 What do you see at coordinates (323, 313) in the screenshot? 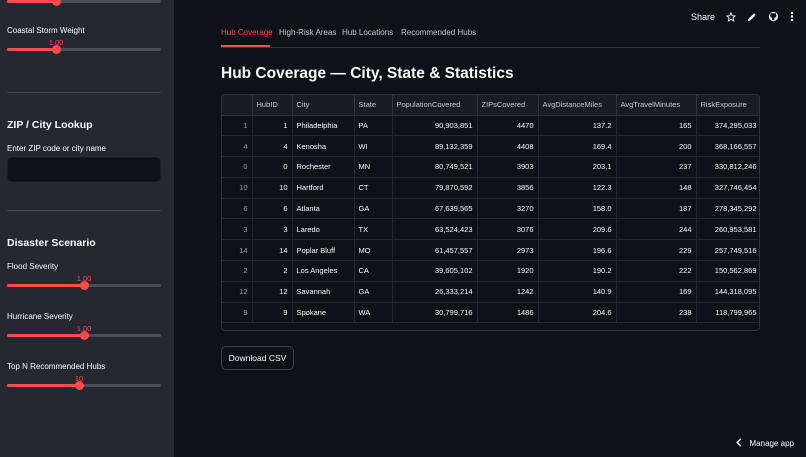
I see `table-cell: Spokane` at bounding box center [323, 313].